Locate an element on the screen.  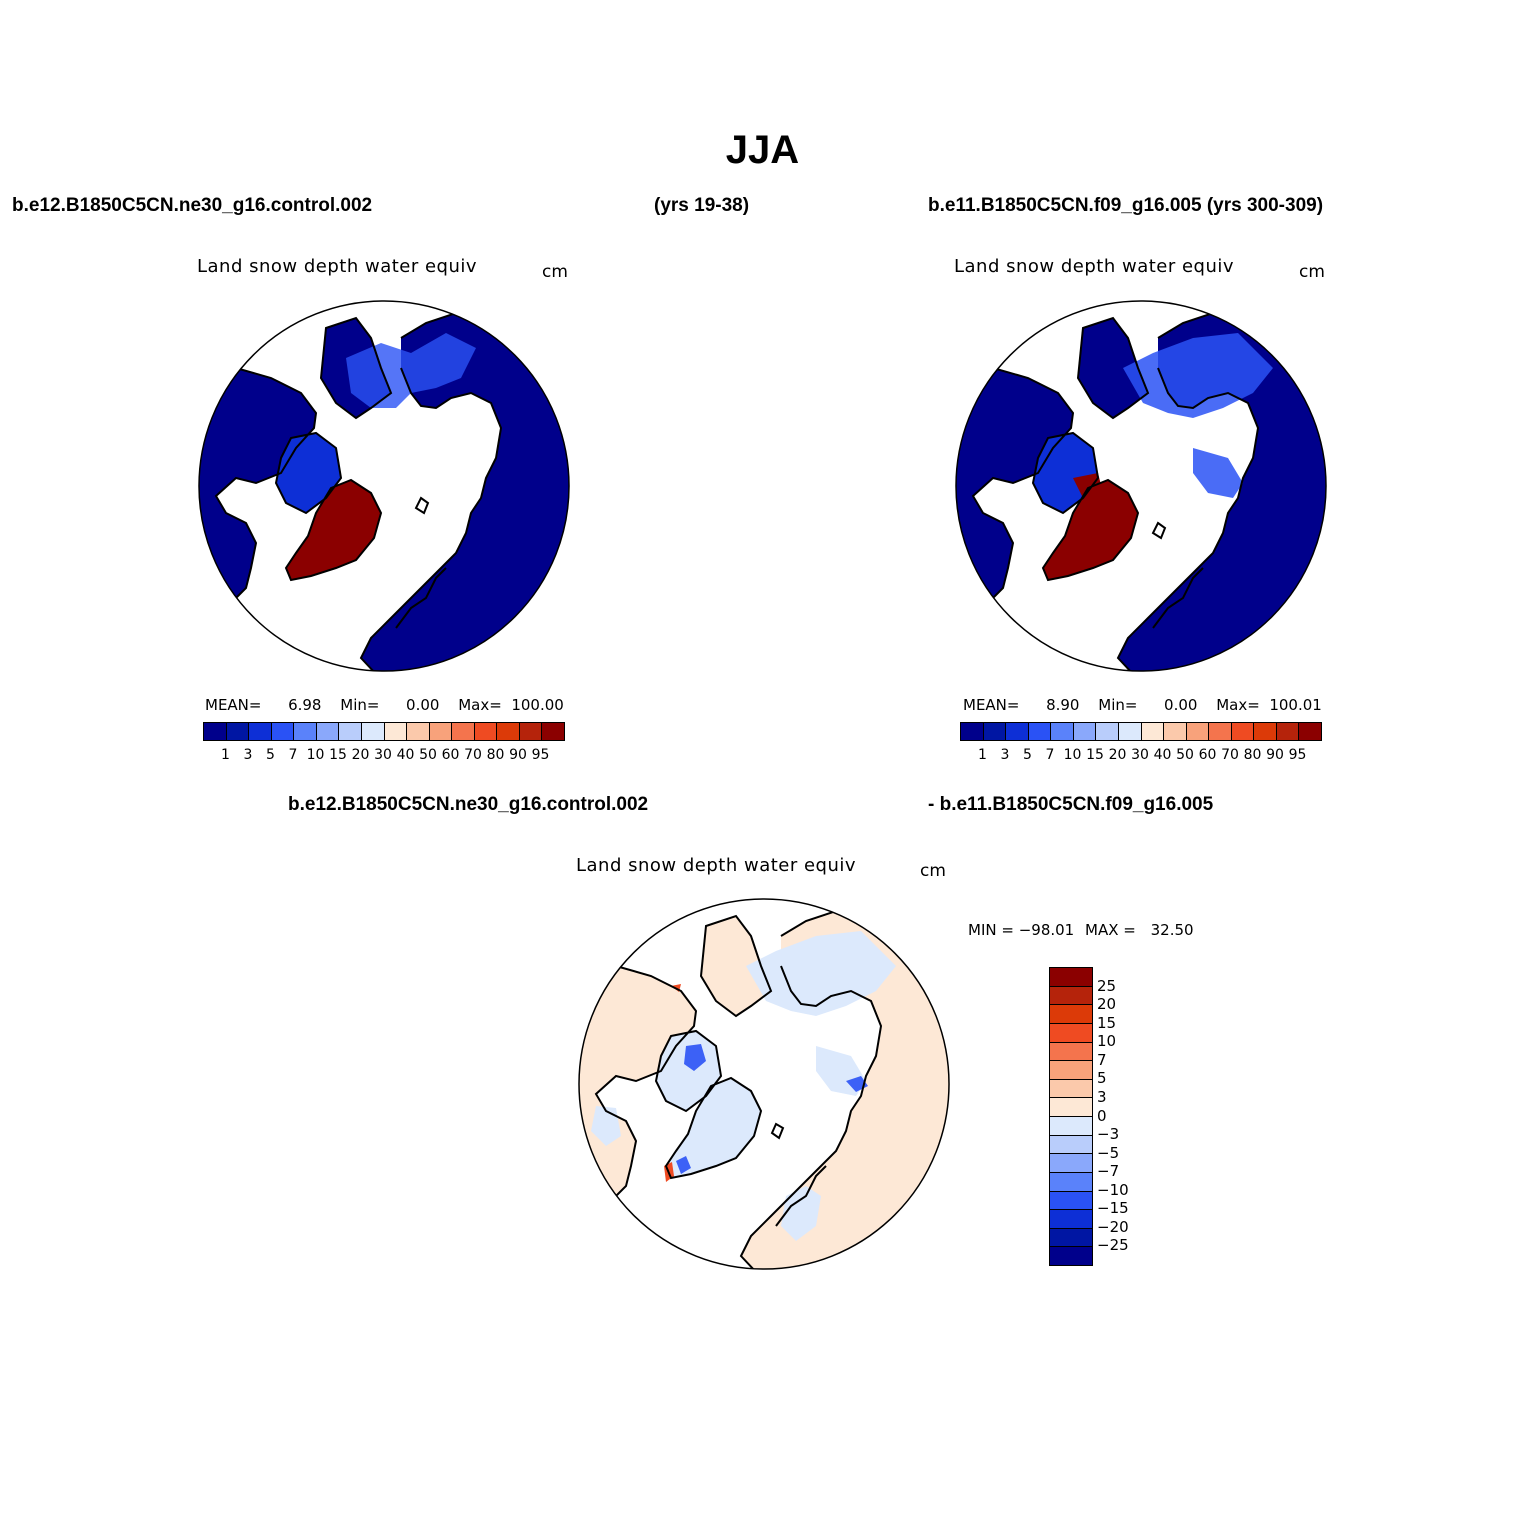
panel1-colorbar-label: 30 is located at coordinates (383, 755).